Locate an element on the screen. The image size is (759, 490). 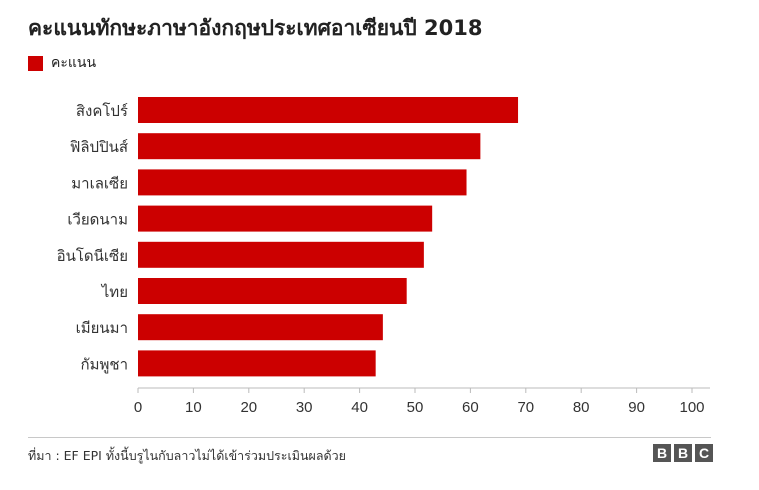
x-tick-label: 10 is located at coordinates (193, 407).